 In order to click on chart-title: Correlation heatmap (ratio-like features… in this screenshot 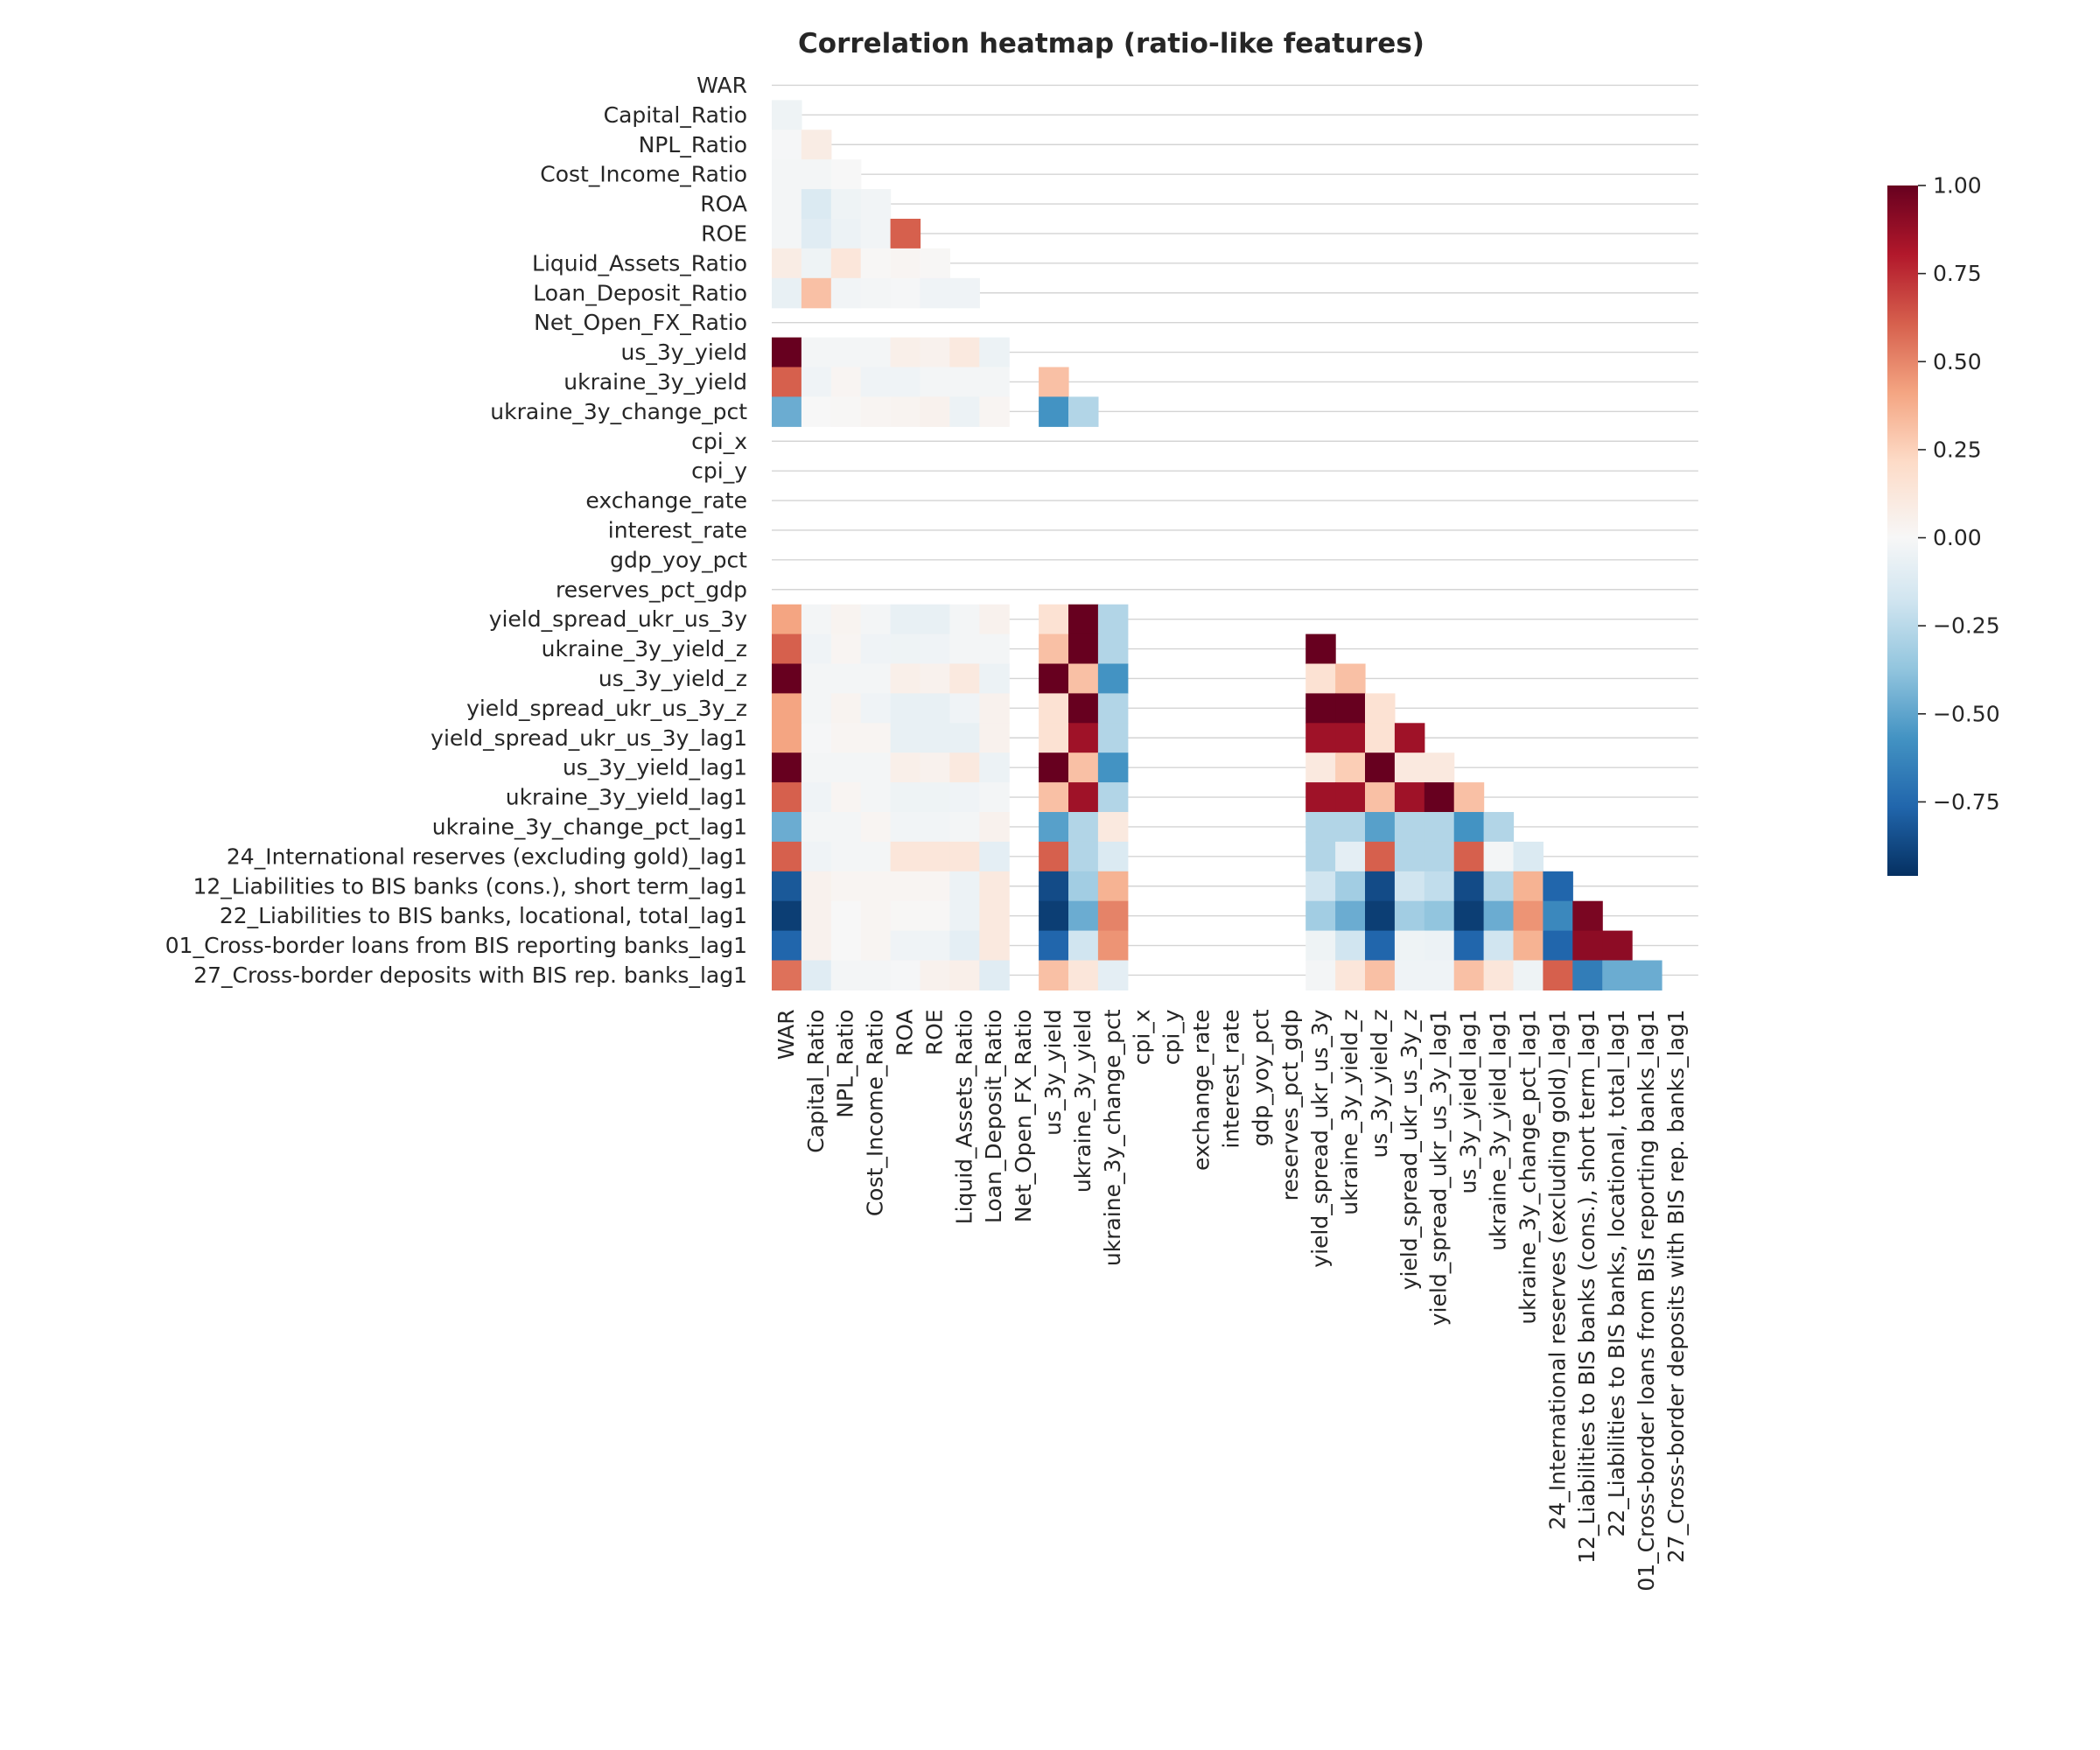, I will do `click(1111, 44)`.